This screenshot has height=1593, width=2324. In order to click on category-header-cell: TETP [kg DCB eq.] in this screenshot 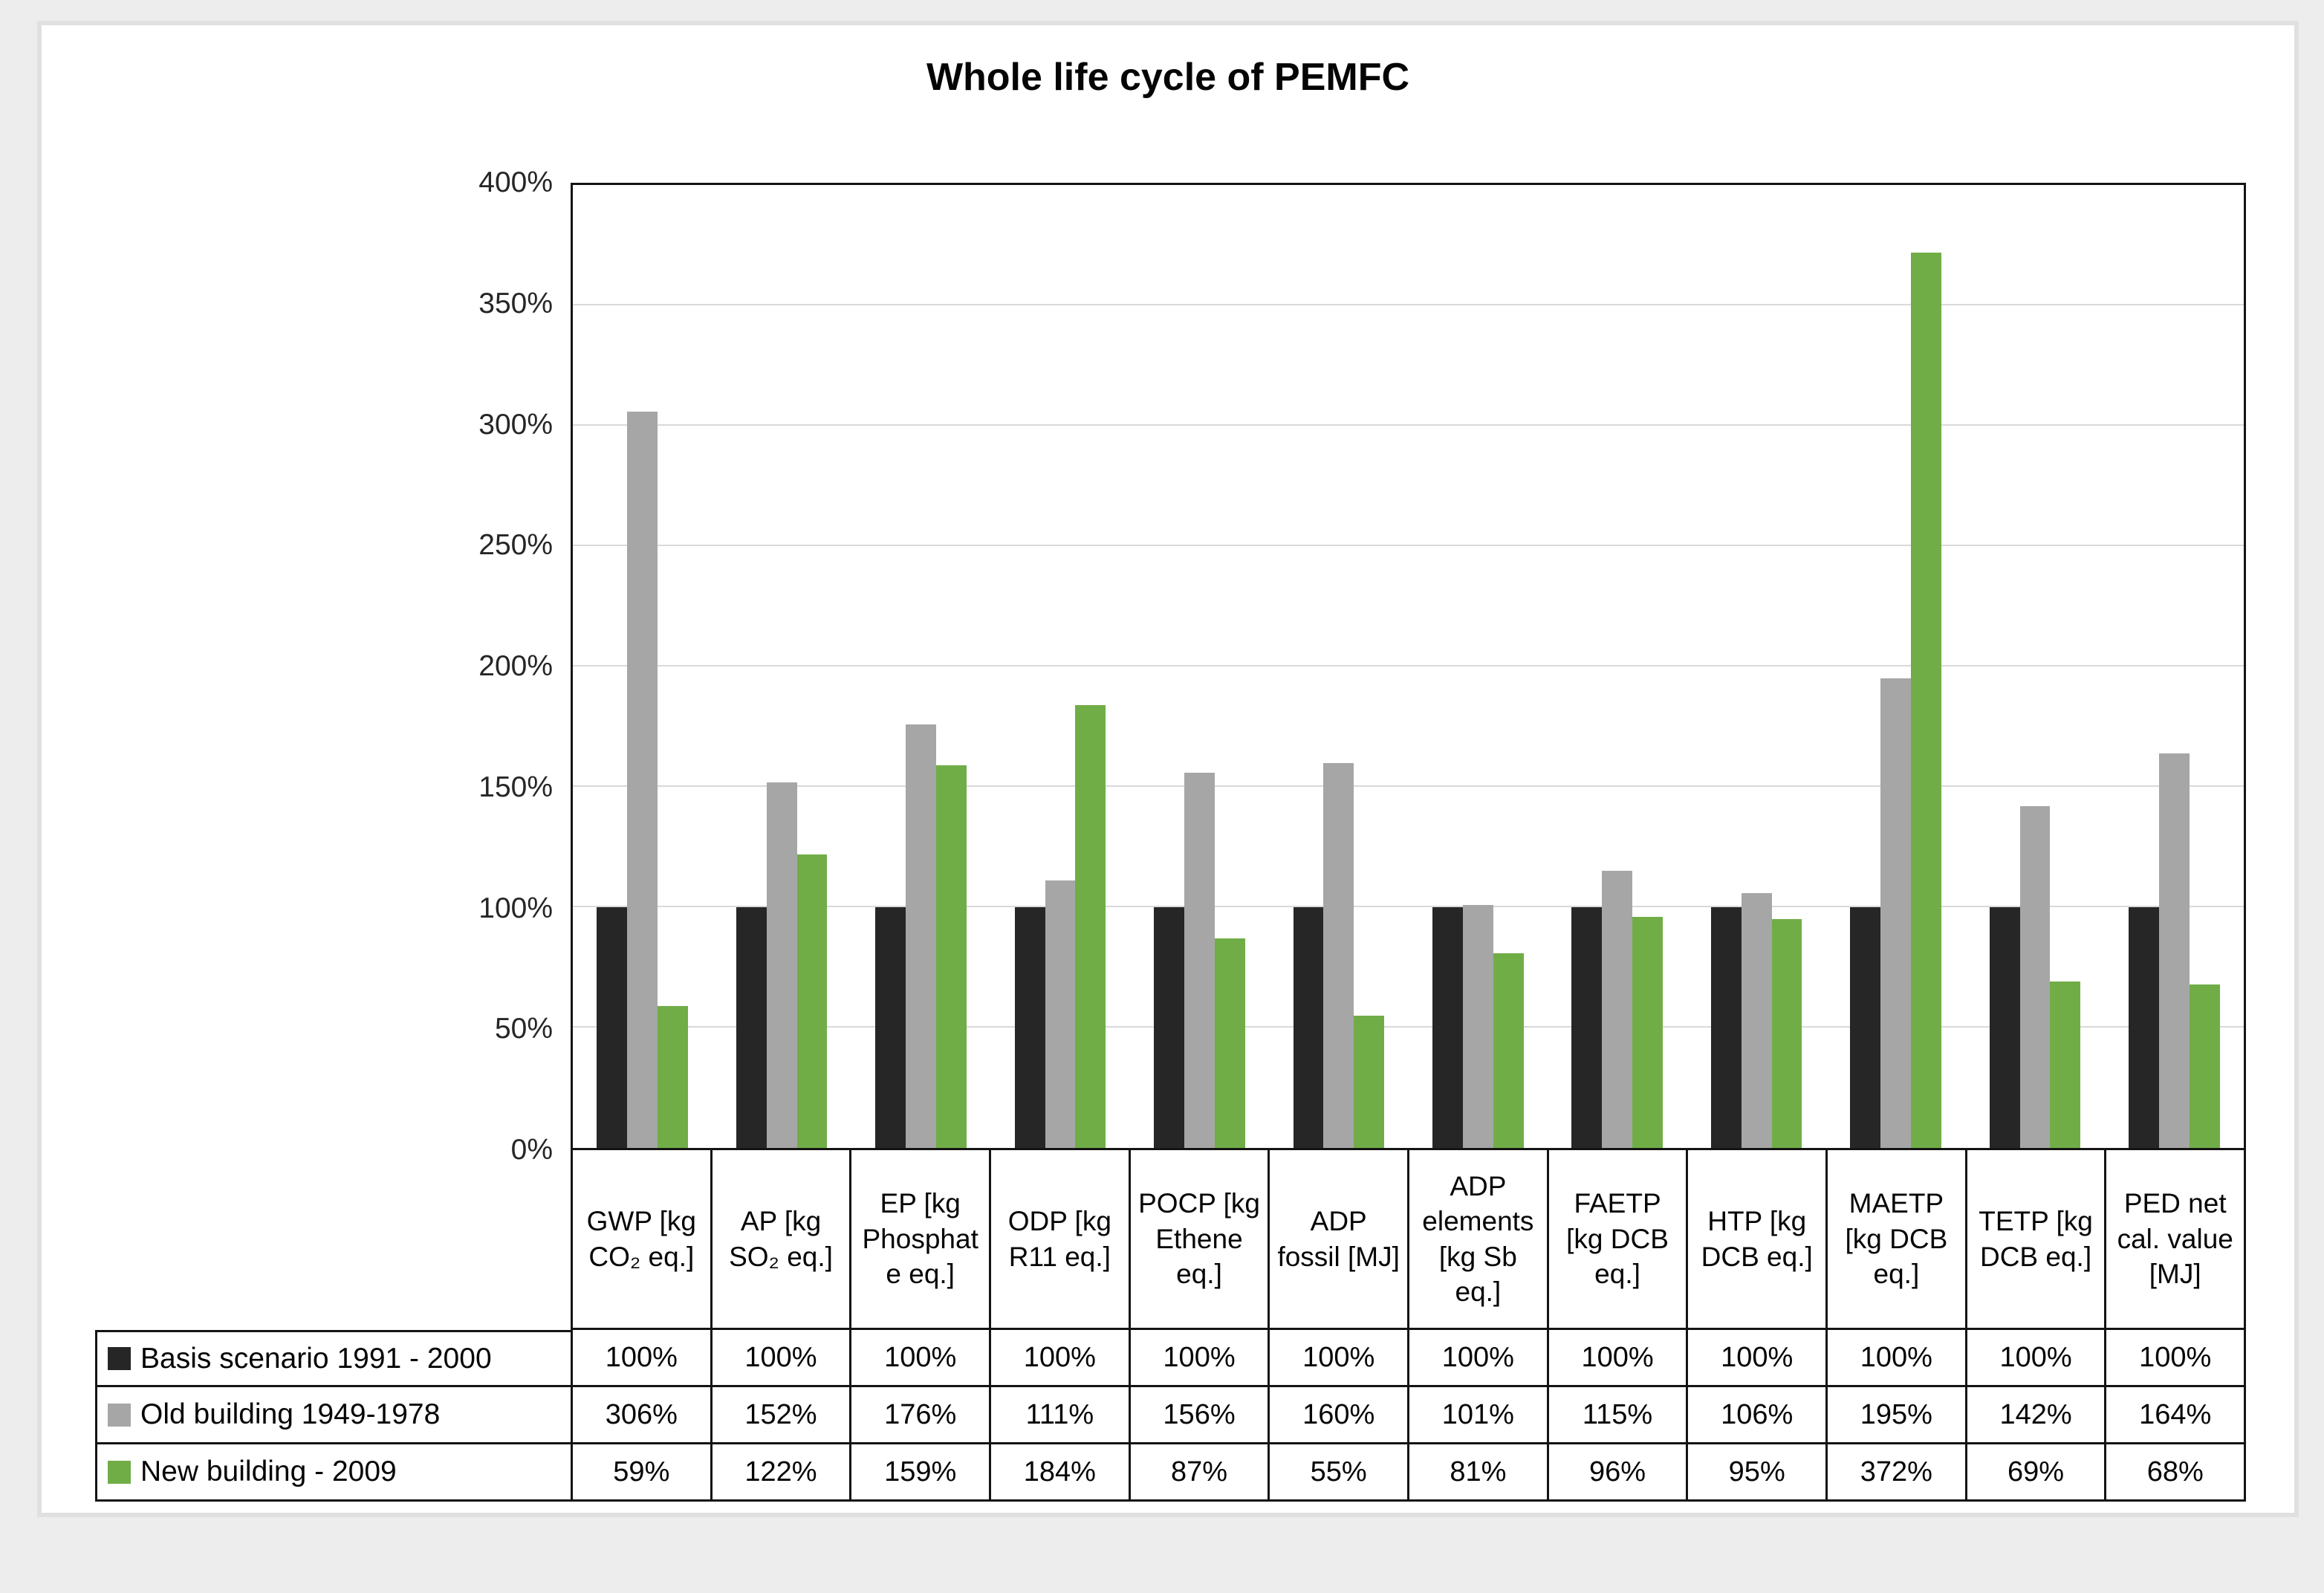, I will do `click(2037, 1240)`.